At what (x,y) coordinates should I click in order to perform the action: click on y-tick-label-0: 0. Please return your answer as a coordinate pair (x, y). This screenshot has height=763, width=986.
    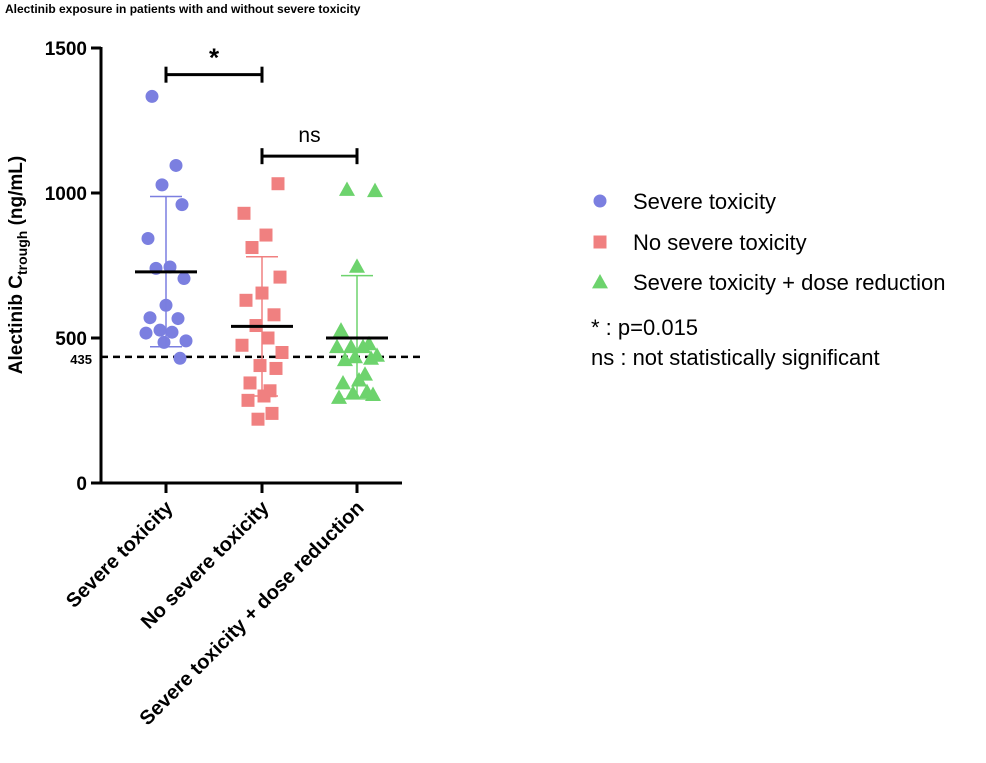
    Looking at the image, I should click on (81, 484).